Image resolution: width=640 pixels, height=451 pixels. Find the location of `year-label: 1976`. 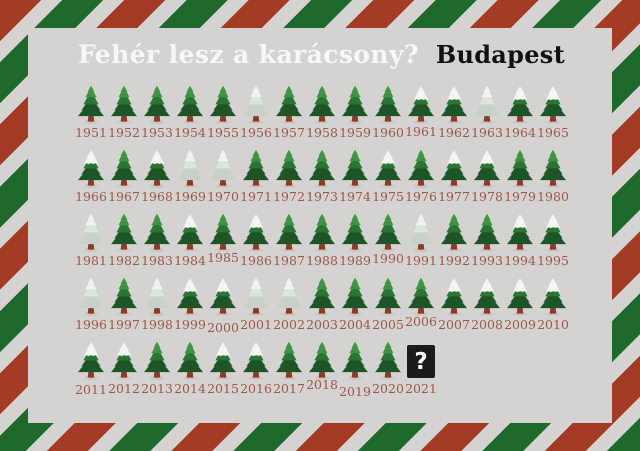

year-label: 1976 is located at coordinates (421, 196).